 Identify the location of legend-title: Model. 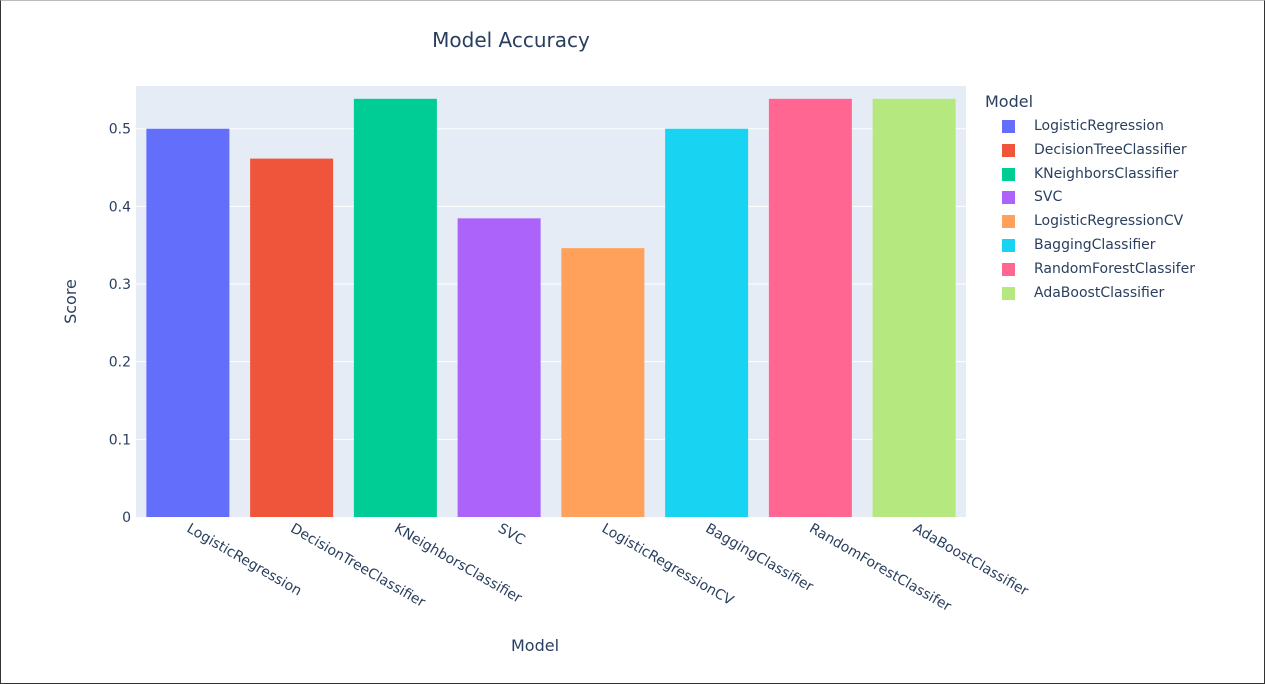
(1009, 101).